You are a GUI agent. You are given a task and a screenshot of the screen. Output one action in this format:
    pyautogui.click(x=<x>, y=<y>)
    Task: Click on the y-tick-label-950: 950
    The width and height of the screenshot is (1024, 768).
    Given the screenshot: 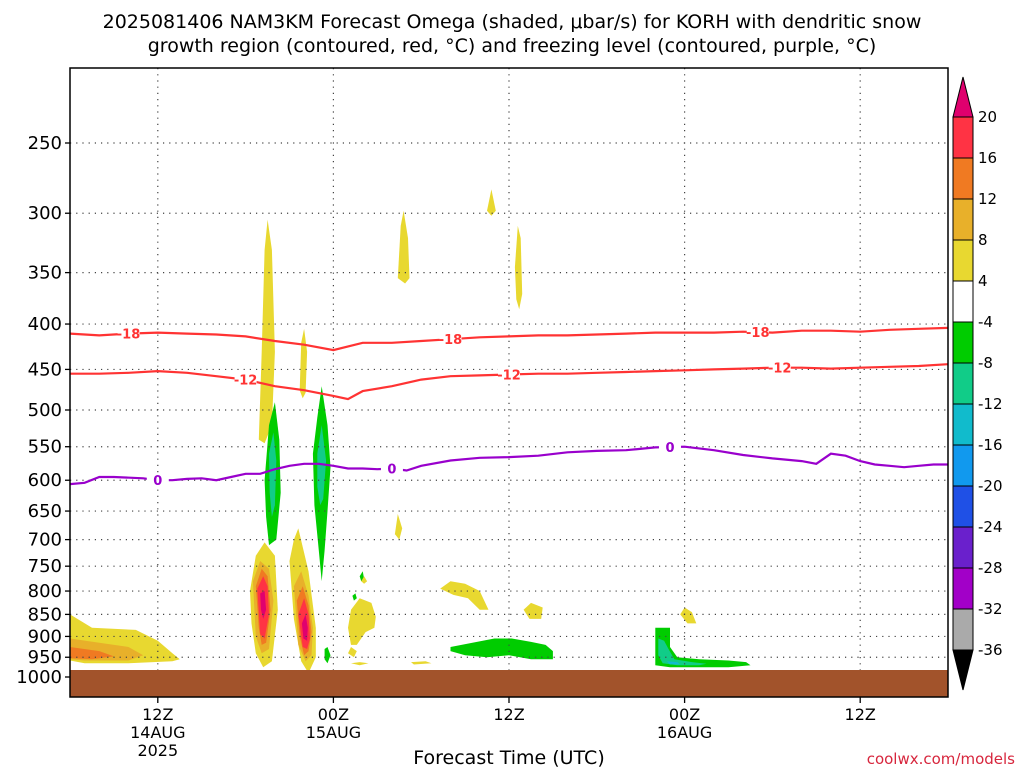 What is the action you would take?
    pyautogui.click(x=45, y=657)
    